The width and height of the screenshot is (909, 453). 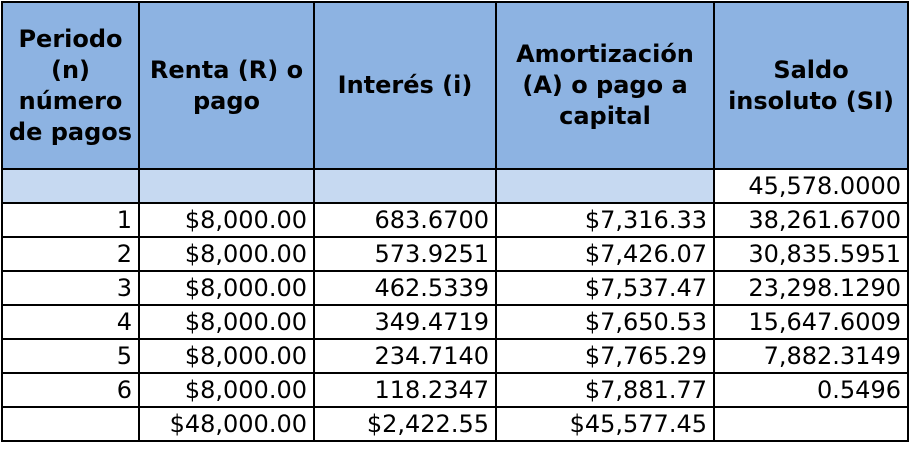 I want to click on header-renta: Renta (R) o pago, so click(x=226, y=85).